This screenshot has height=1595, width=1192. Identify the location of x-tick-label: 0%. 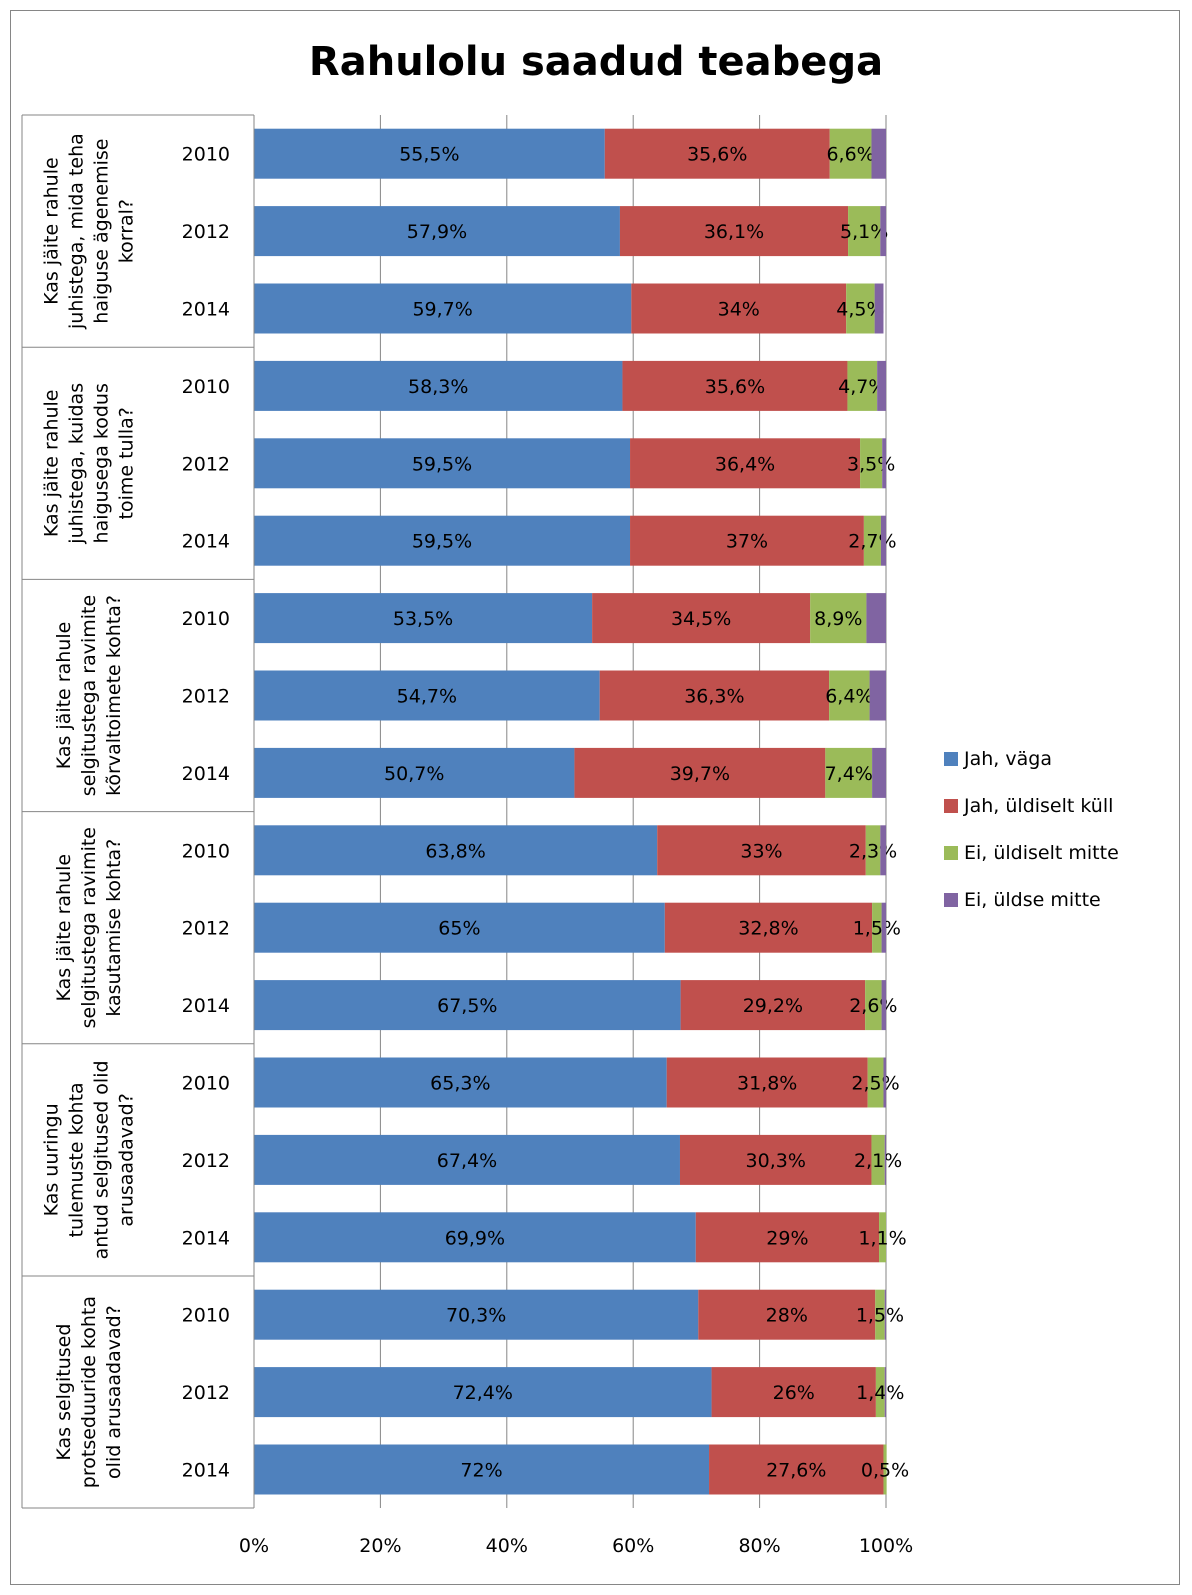
(254, 1546).